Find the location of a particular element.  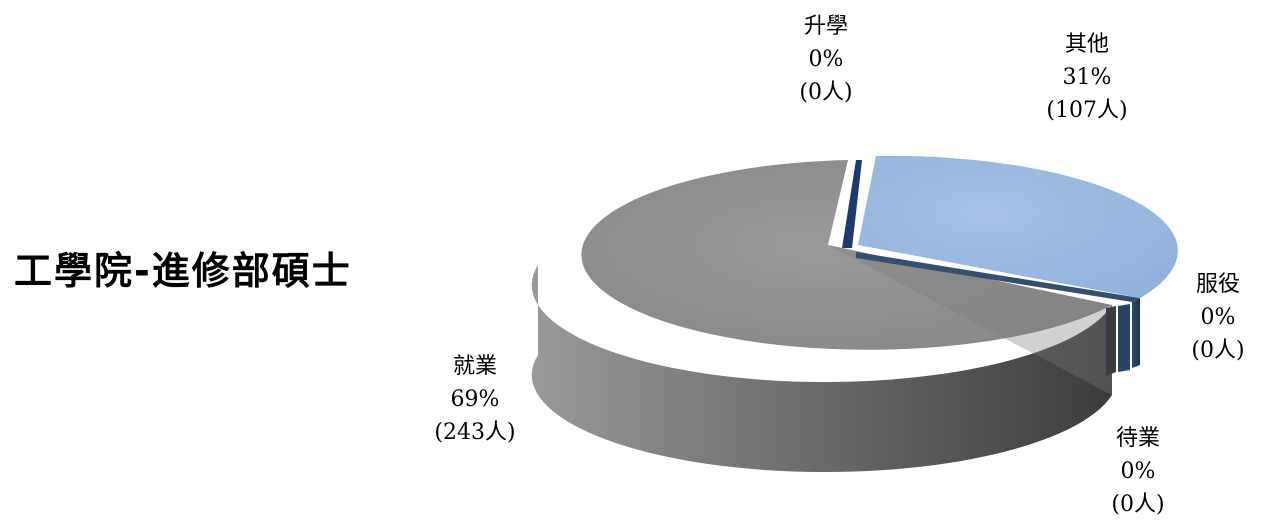

label-employed-name: 就業 is located at coordinates (474, 366).